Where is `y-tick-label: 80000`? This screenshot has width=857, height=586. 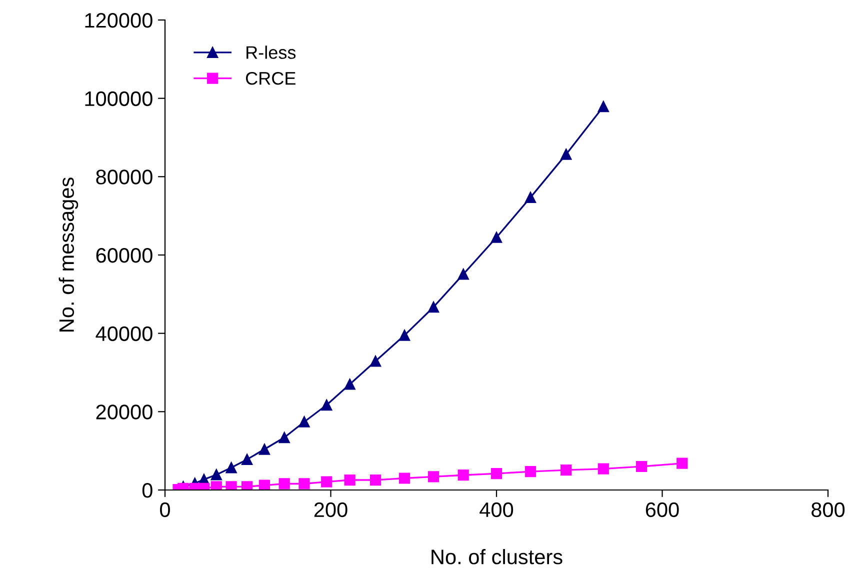
y-tick-label: 80000 is located at coordinates (124, 177).